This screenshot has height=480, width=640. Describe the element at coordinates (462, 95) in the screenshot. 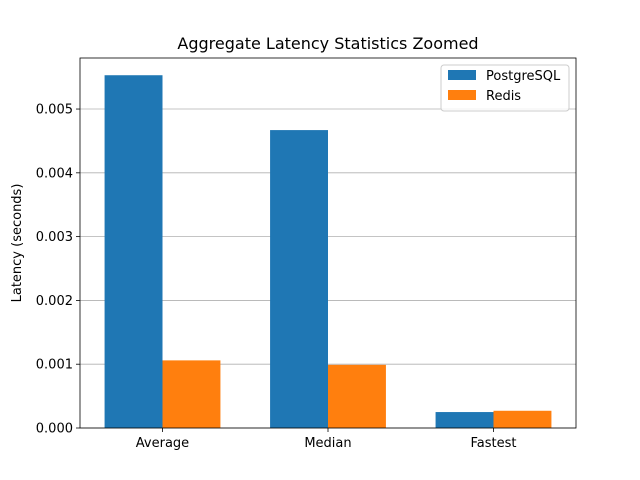

I see `legend-swatch-redis` at that location.